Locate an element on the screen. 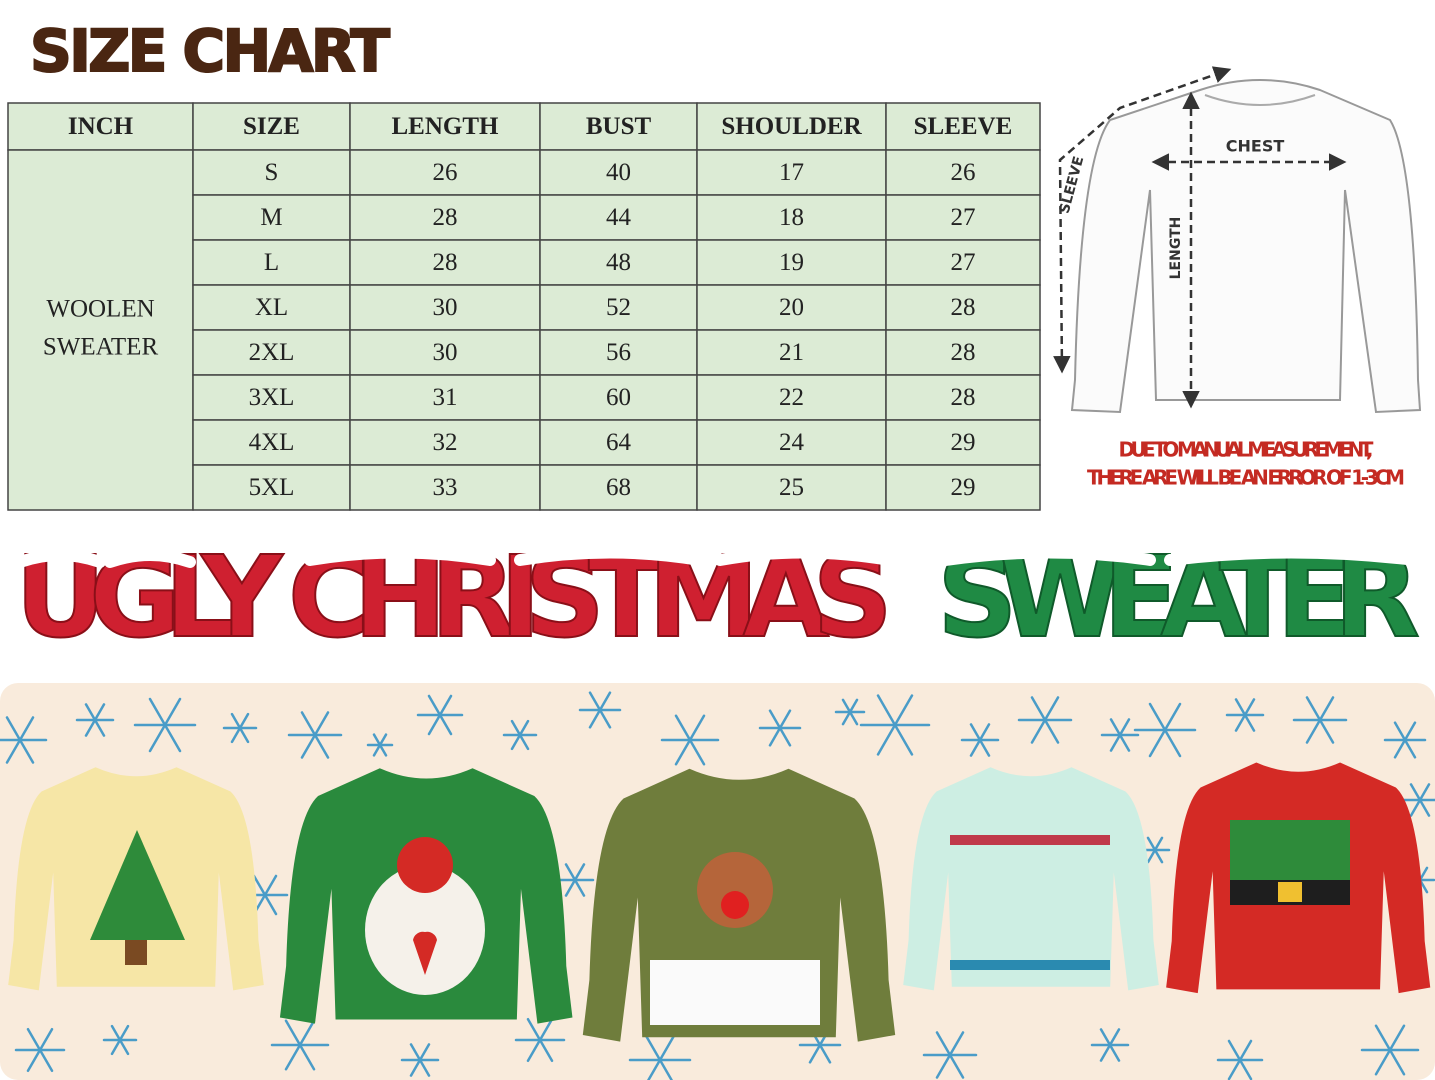 This screenshot has height=1080, width=1435. cell-text: 44 is located at coordinates (619, 217).